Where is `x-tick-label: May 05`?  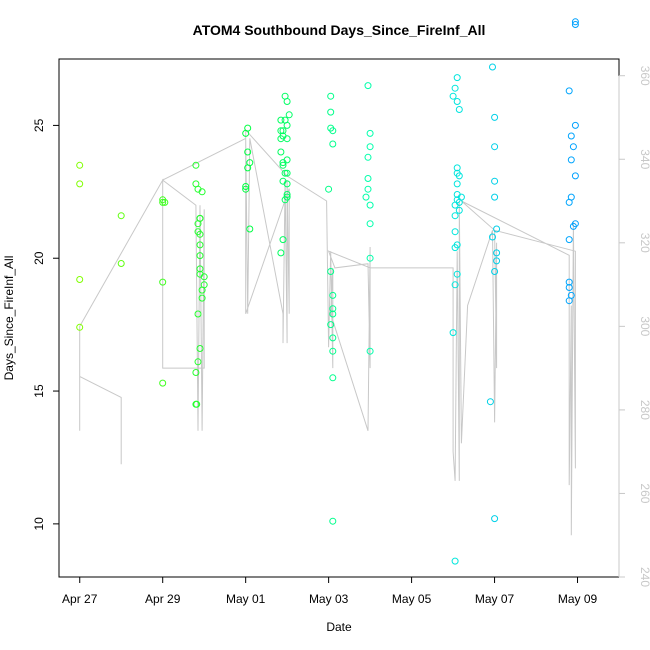
x-tick-label: May 05 is located at coordinates (412, 599).